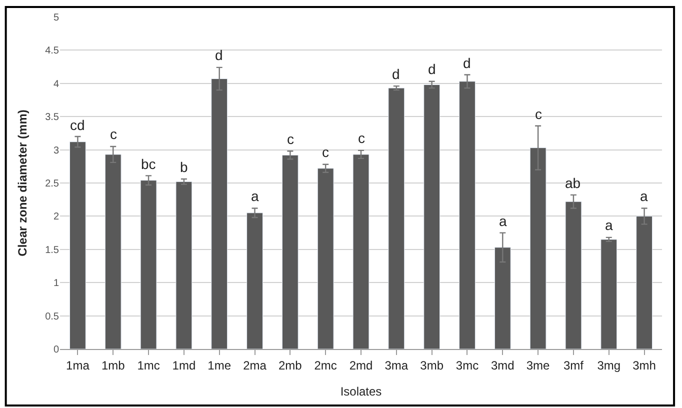  Describe the element at coordinates (573, 183) in the screenshot. I see `data-label: ab` at that location.